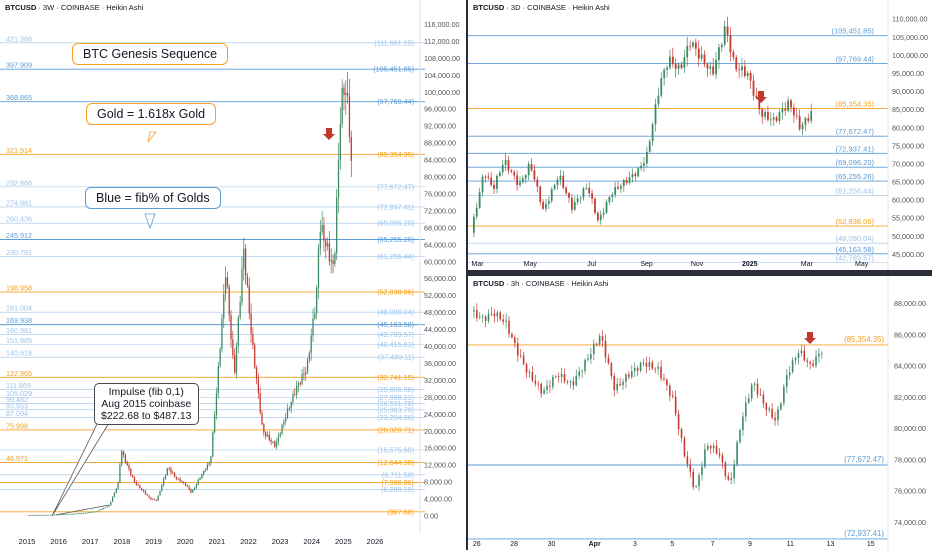 This screenshot has width=932, height=550. Describe the element at coordinates (440, 227) in the screenshot. I see `y-tick-label: 68,000.00` at that location.